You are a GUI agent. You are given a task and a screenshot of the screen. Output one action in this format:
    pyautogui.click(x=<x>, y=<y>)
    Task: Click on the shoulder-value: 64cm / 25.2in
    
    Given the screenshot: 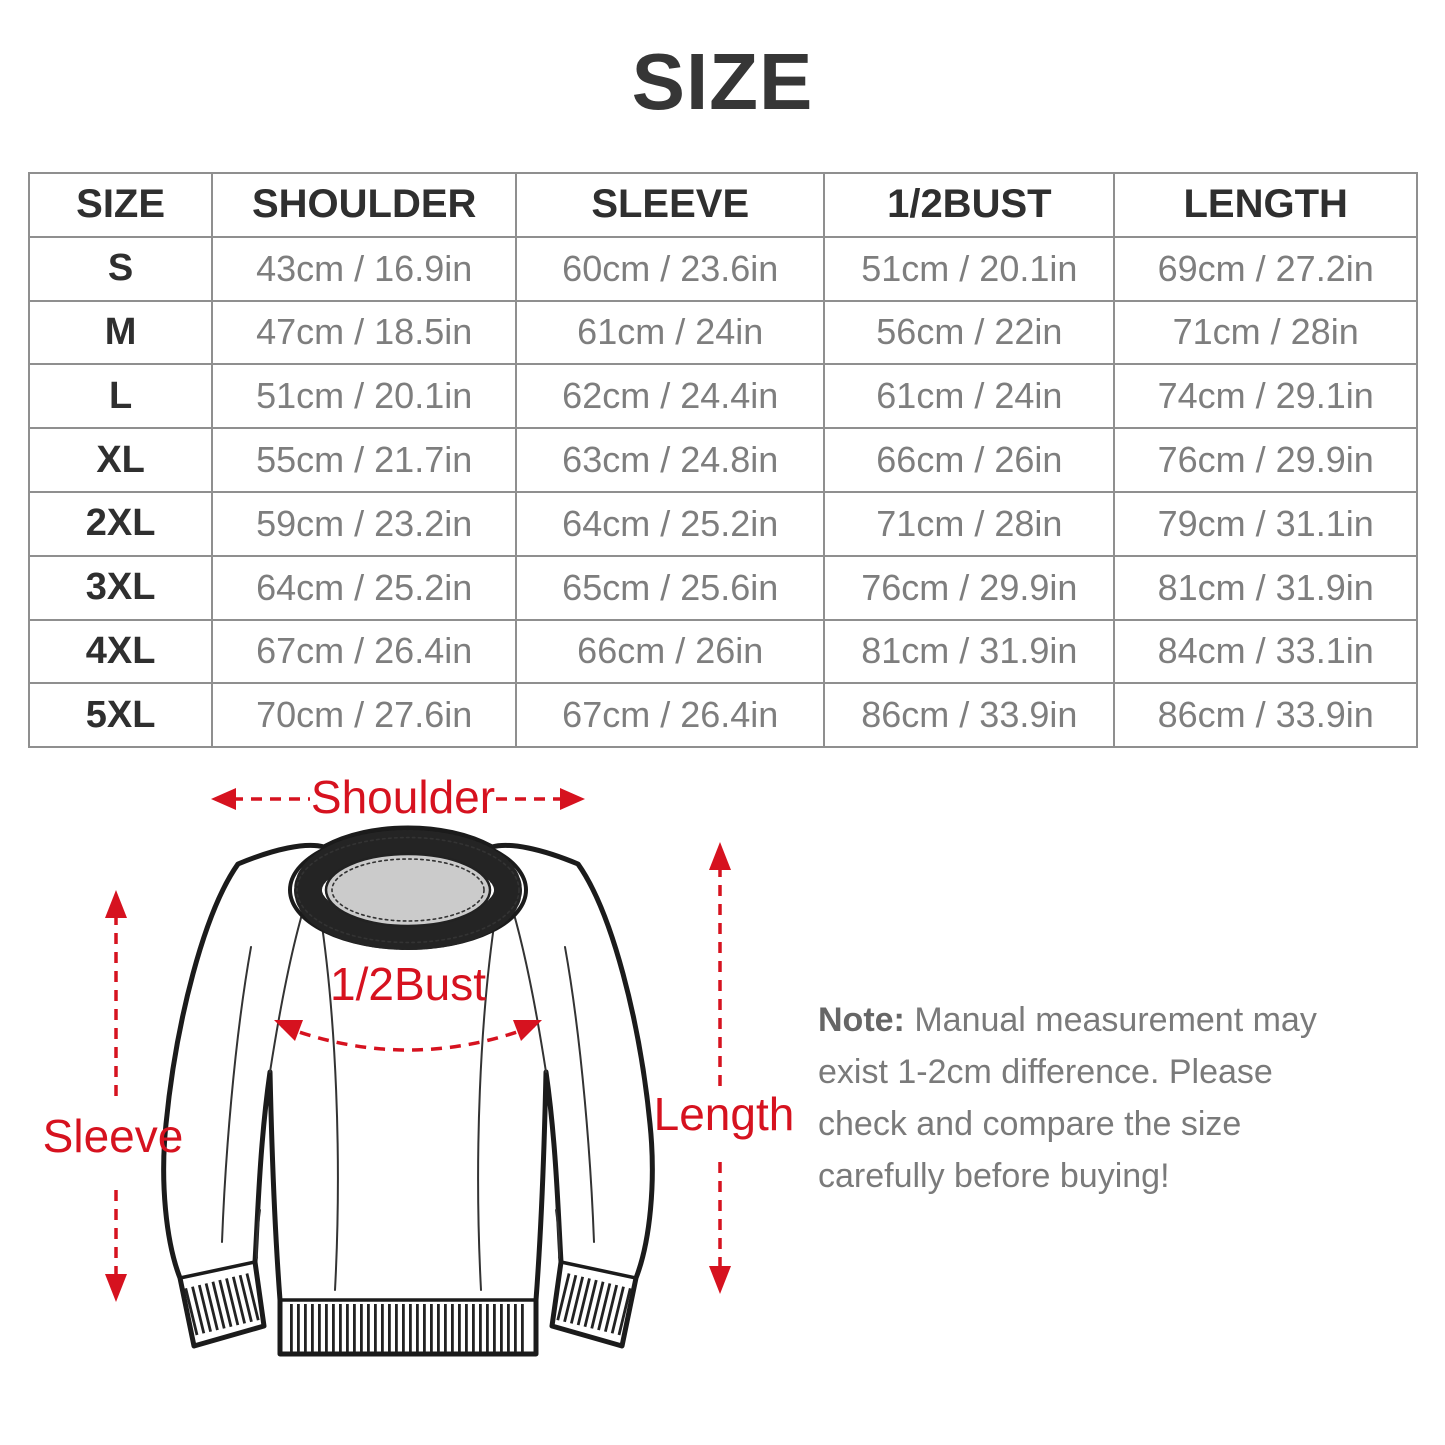 What is the action you would take?
    pyautogui.click(x=364, y=587)
    